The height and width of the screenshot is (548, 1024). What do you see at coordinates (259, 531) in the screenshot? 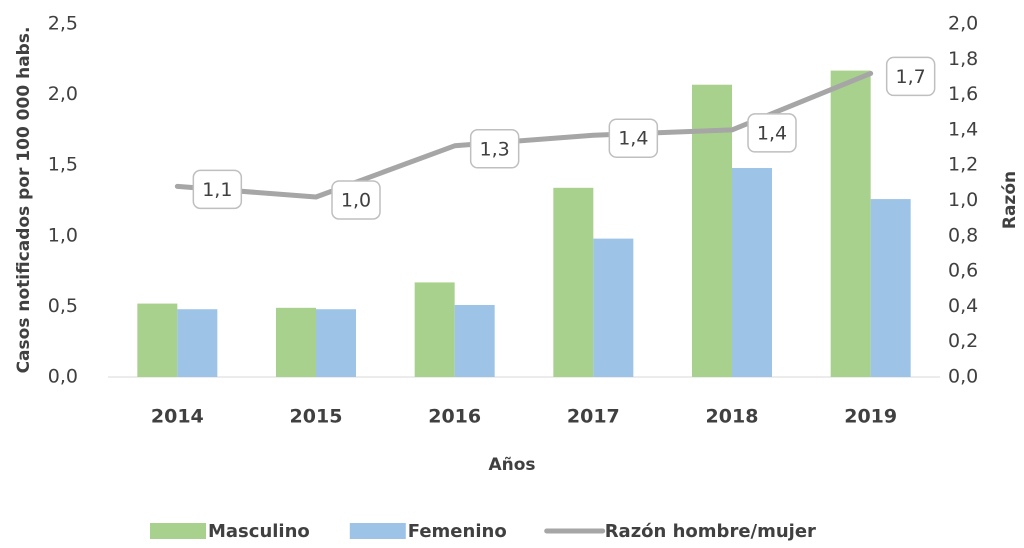
I see `legend-label: Masculino` at bounding box center [259, 531].